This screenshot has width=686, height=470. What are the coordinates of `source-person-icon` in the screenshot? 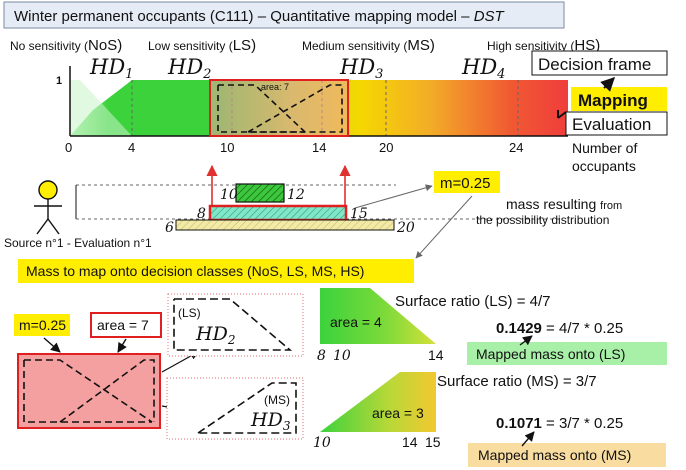 It's located at (48, 207).